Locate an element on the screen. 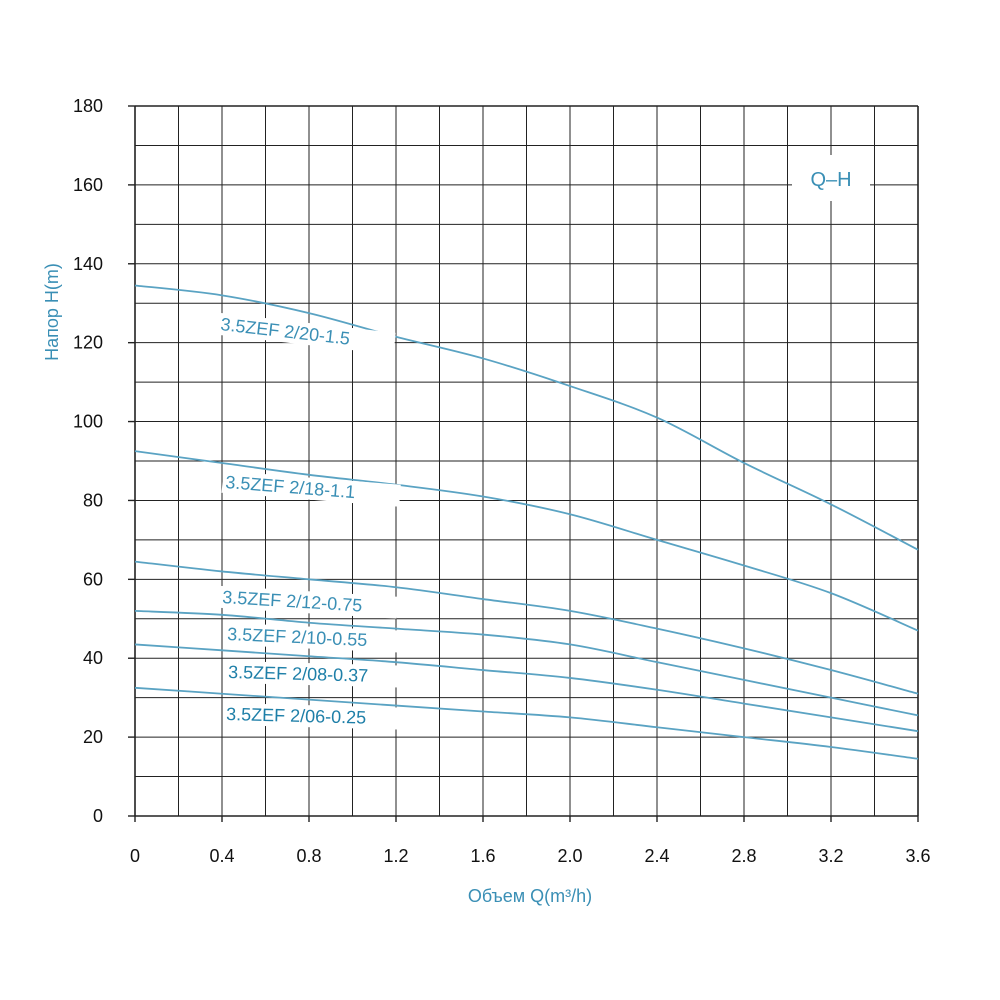 The width and height of the screenshot is (1000, 1000). x-tick-label: 3.2 is located at coordinates (830, 856).